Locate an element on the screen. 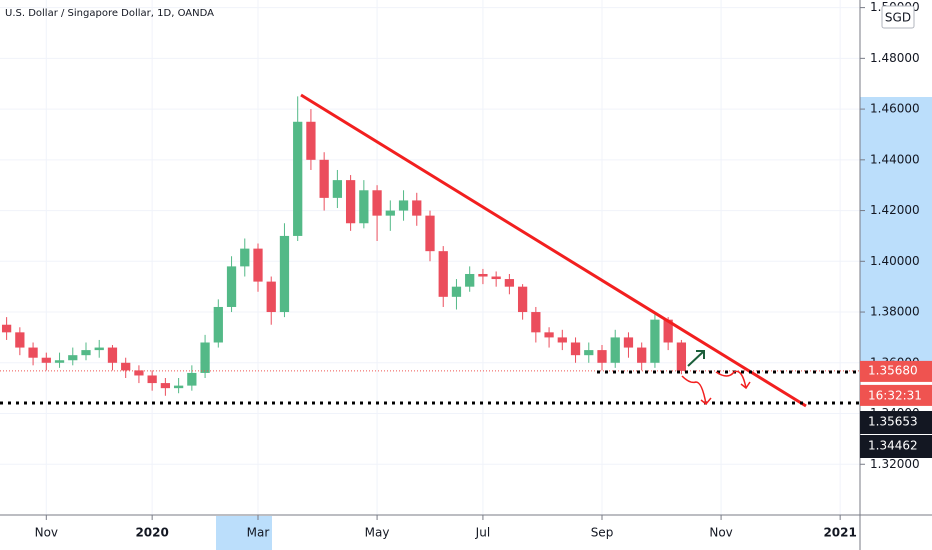 The image size is (932, 550). currency-box is located at coordinates (898, 17).